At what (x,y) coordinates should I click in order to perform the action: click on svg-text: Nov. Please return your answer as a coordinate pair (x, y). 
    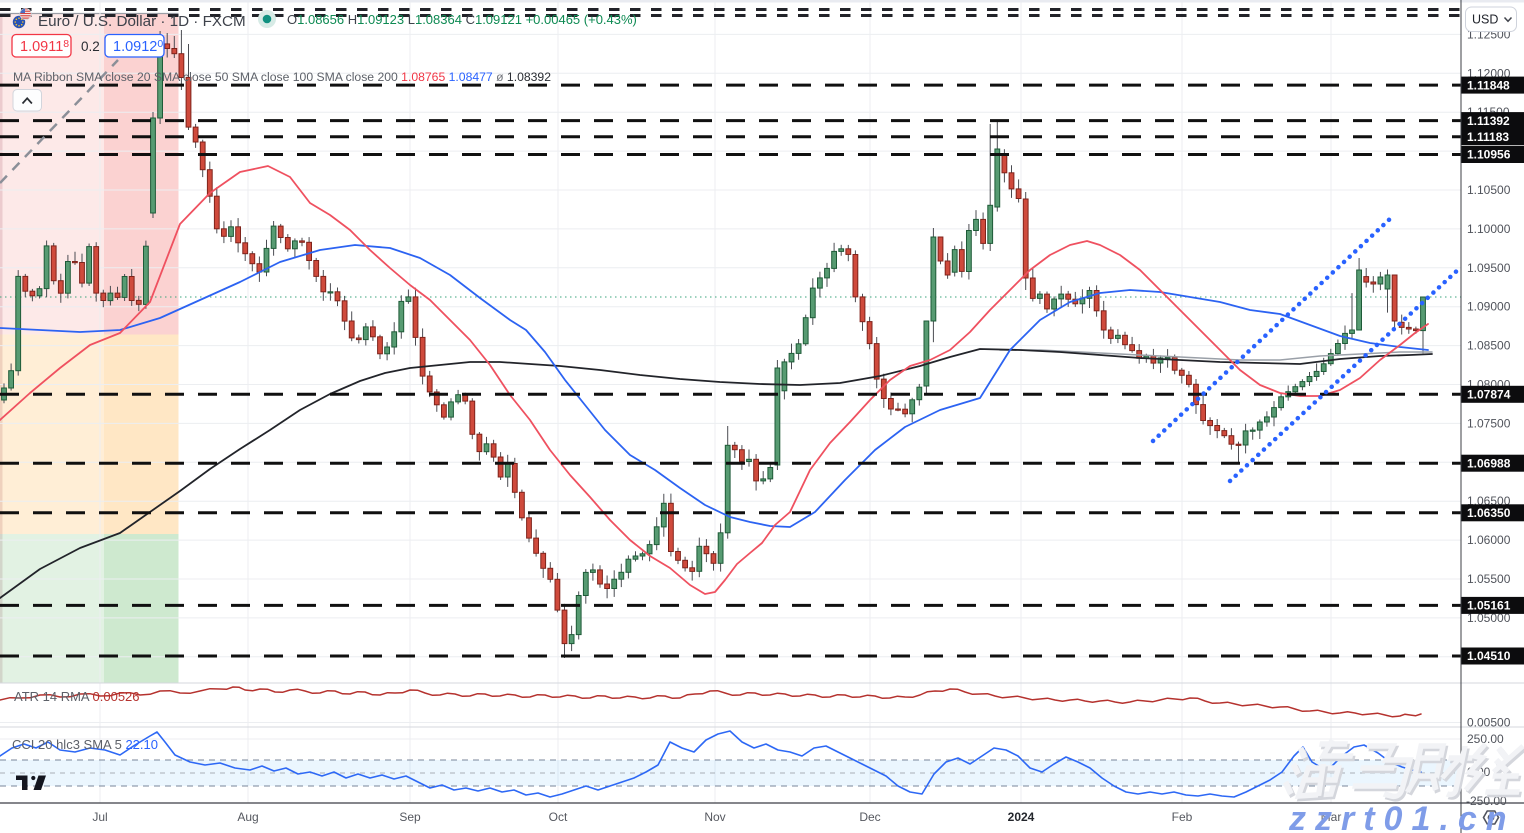
    Looking at the image, I should click on (714, 817).